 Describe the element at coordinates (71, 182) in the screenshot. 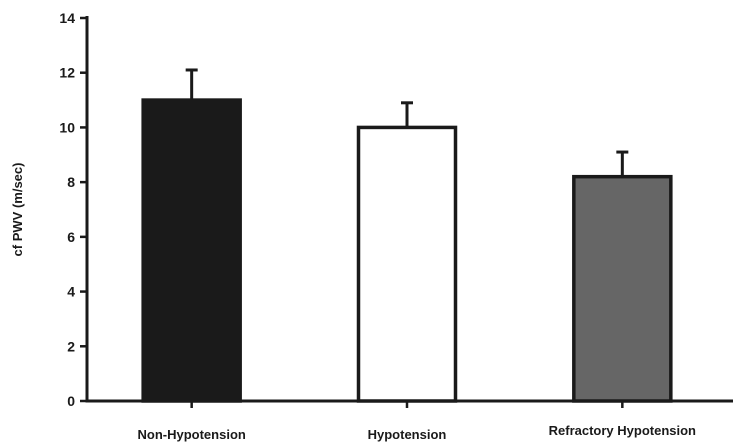

I see `y-tick-label: 8` at that location.